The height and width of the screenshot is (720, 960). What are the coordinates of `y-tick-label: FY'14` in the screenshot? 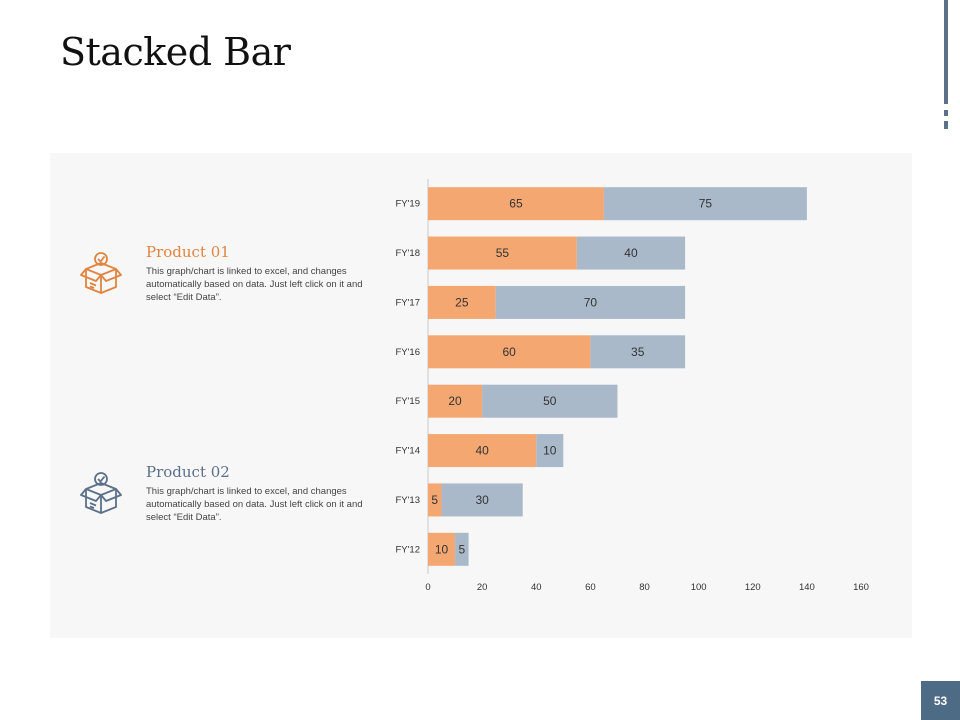 It's located at (407, 451).